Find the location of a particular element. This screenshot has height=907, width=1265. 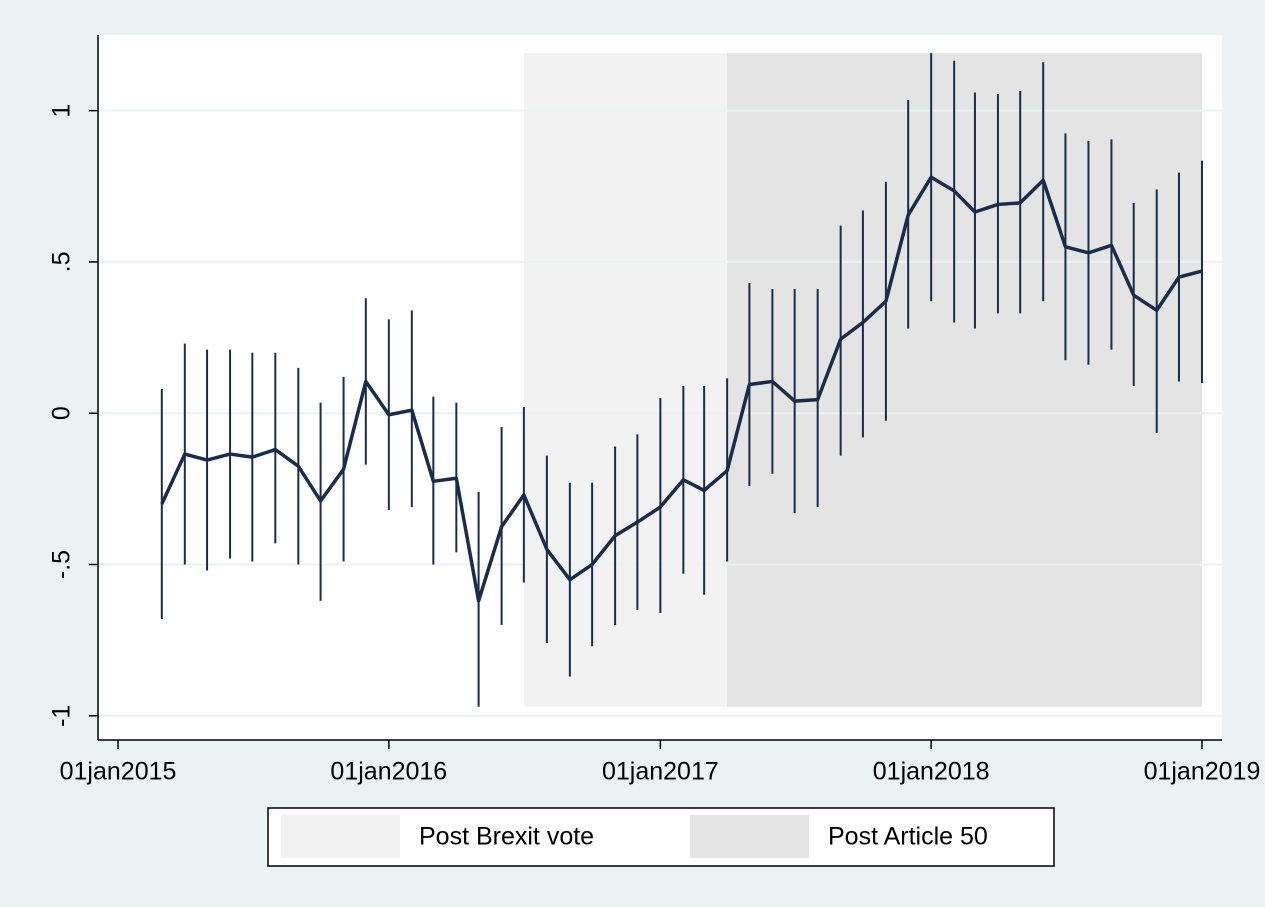

y-tick-label: .5 is located at coordinates (62, 262).